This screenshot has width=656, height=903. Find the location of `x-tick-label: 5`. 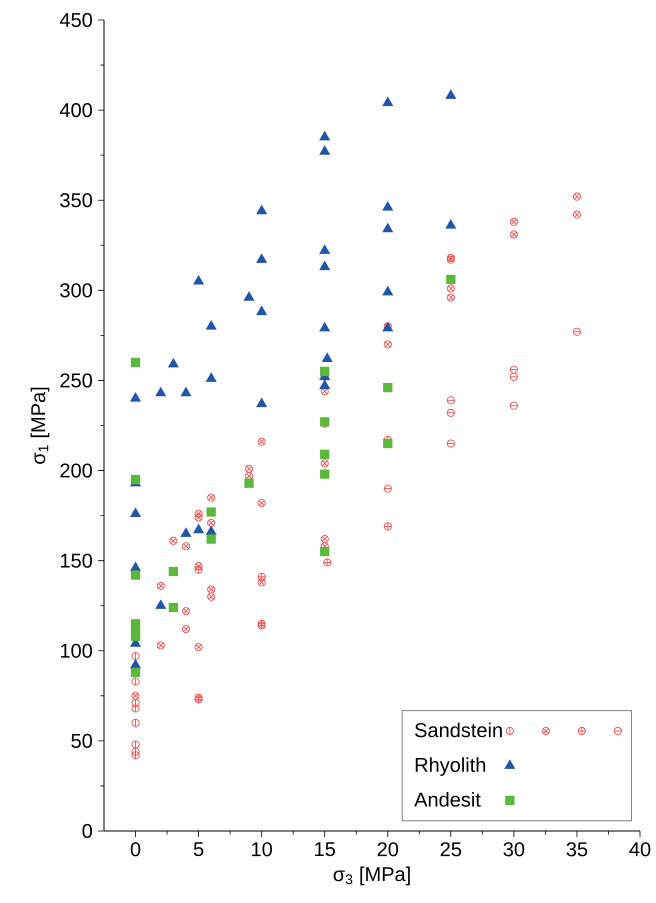

x-tick-label: 5 is located at coordinates (199, 849).